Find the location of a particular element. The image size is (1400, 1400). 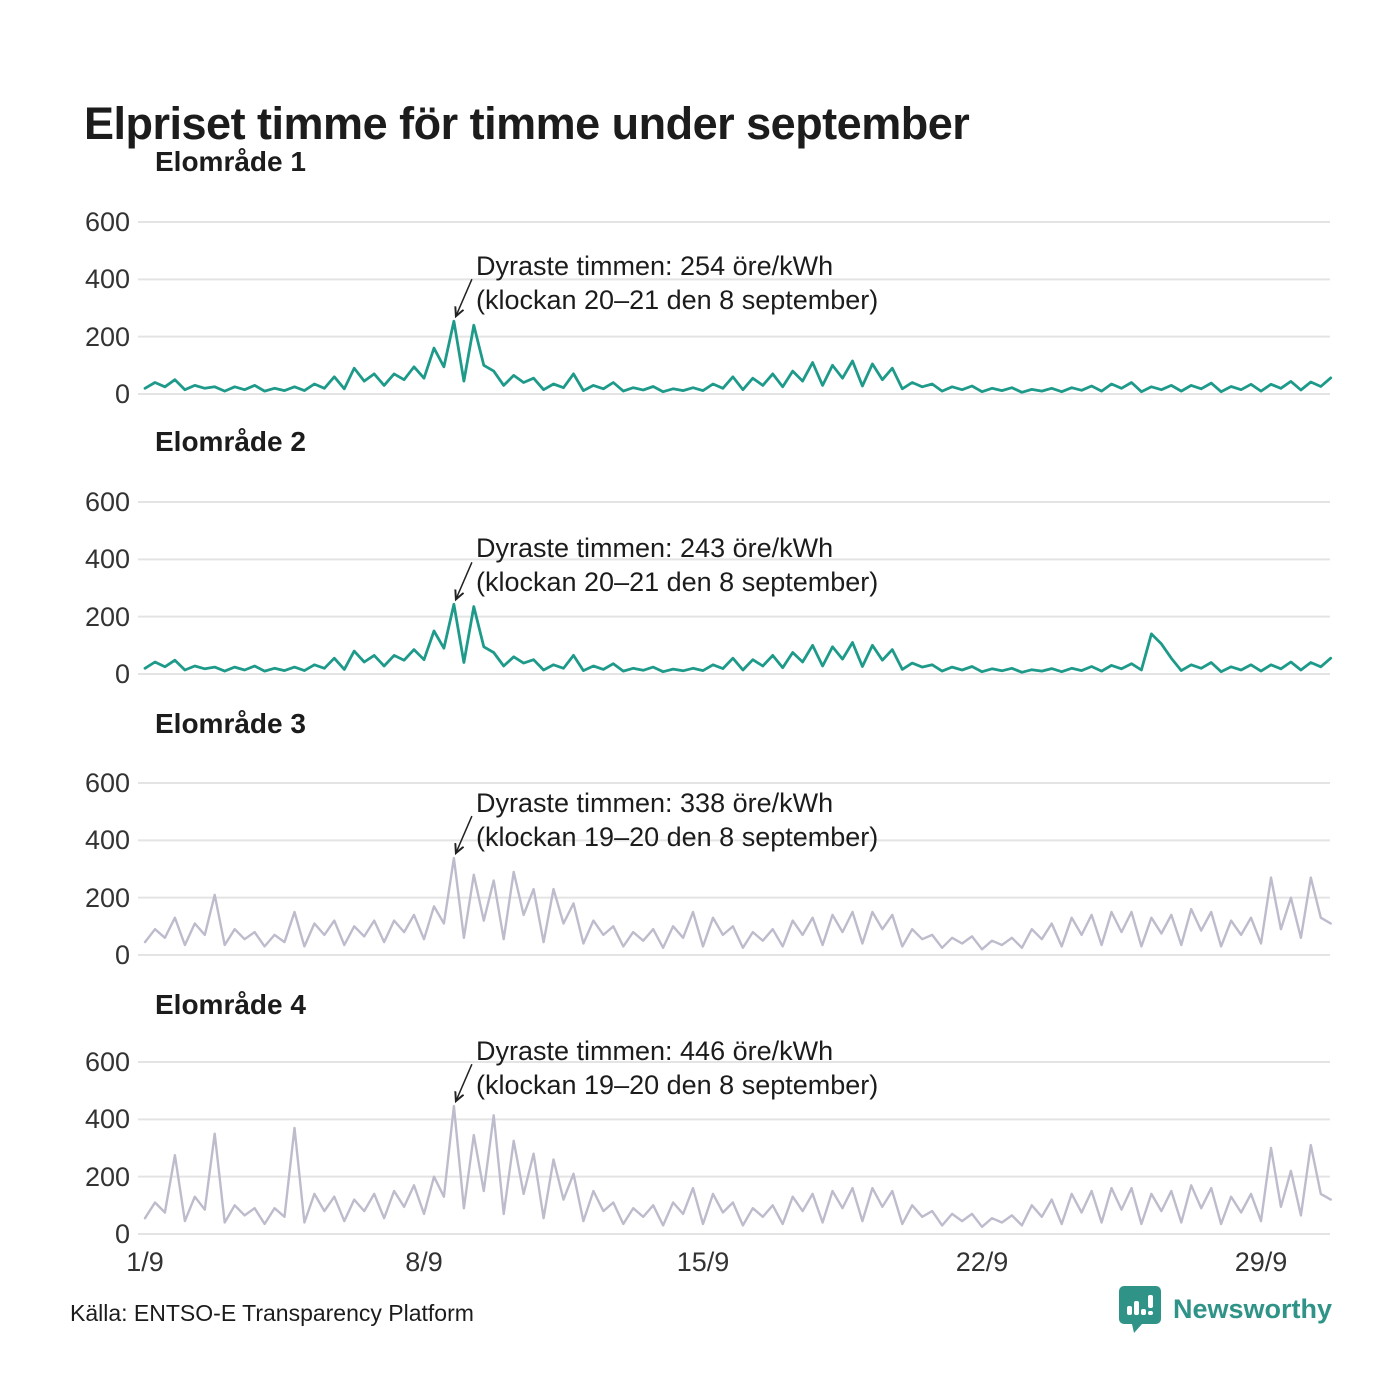

price-line-elområde-2 is located at coordinates (738, 638).